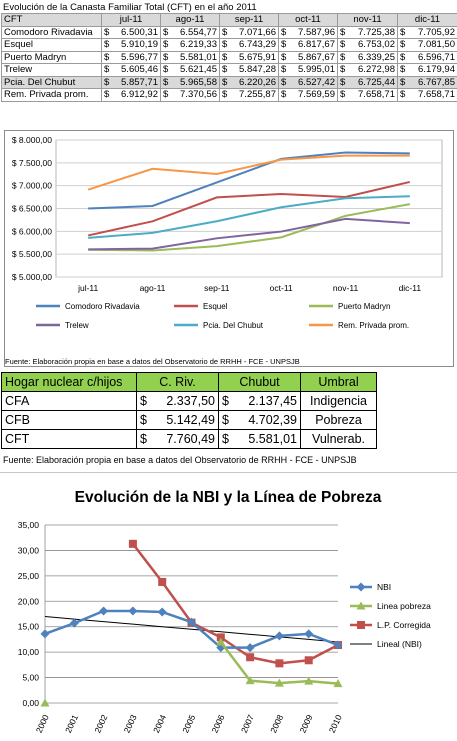 The width and height of the screenshot is (457, 741). What do you see at coordinates (189, 401) in the screenshot?
I see `hogar-table-row: CFA $2.337,50 $2.137,45 Indigencia` at bounding box center [189, 401].